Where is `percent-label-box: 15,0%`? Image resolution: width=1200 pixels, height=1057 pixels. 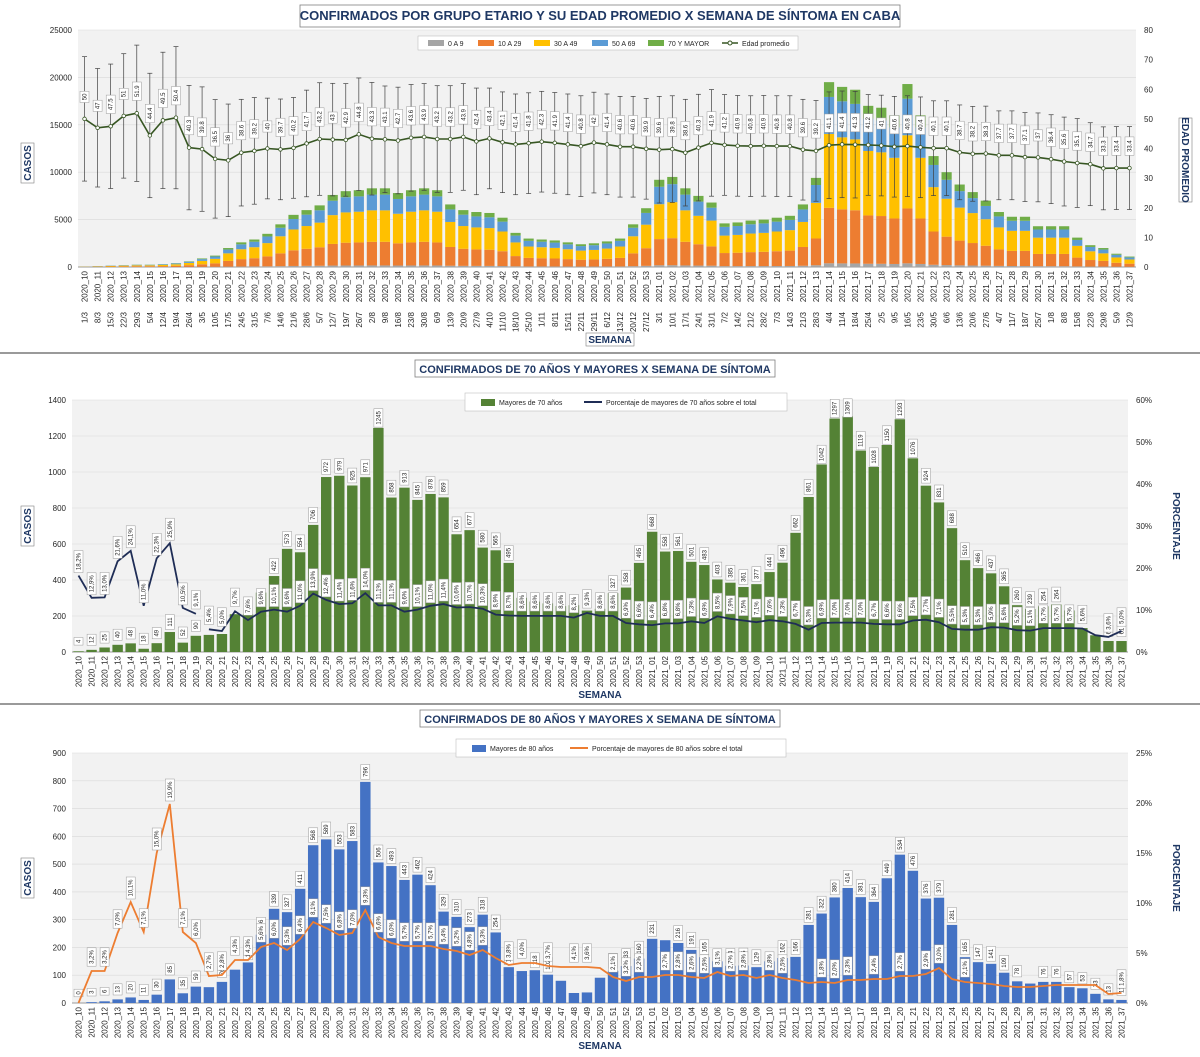
percent-label-box: 15,0% is located at coordinates (156, 839).